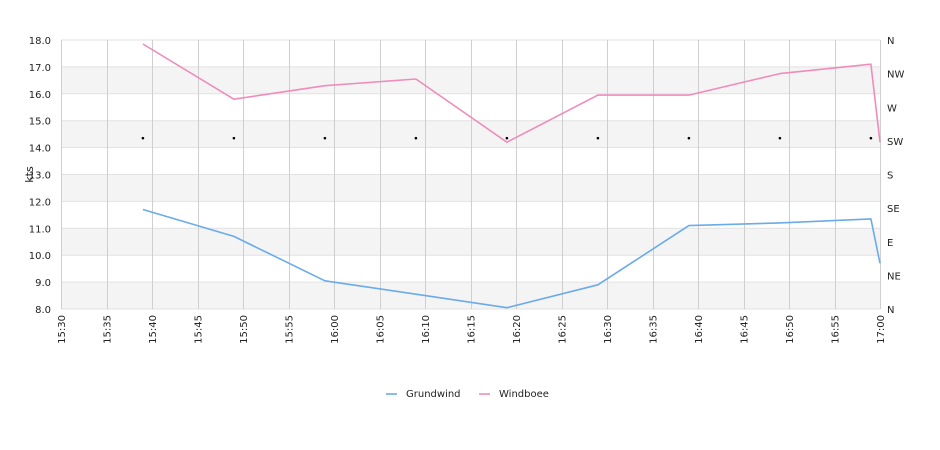 Image resolution: width=940 pixels, height=450 pixels. Describe the element at coordinates (654, 329) in the screenshot. I see `x-tick-label: 16:35` at that location.